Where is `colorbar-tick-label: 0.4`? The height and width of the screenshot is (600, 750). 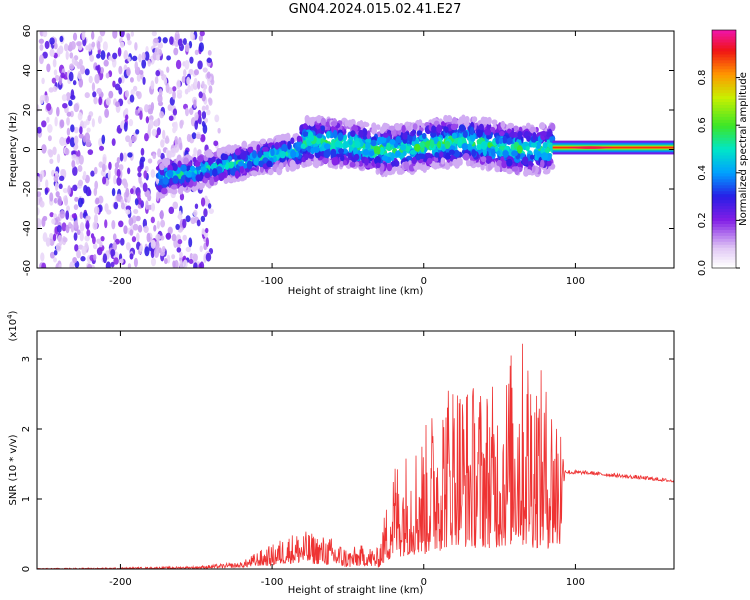
colorbar-tick-label: 0.4 is located at coordinates (702, 173).